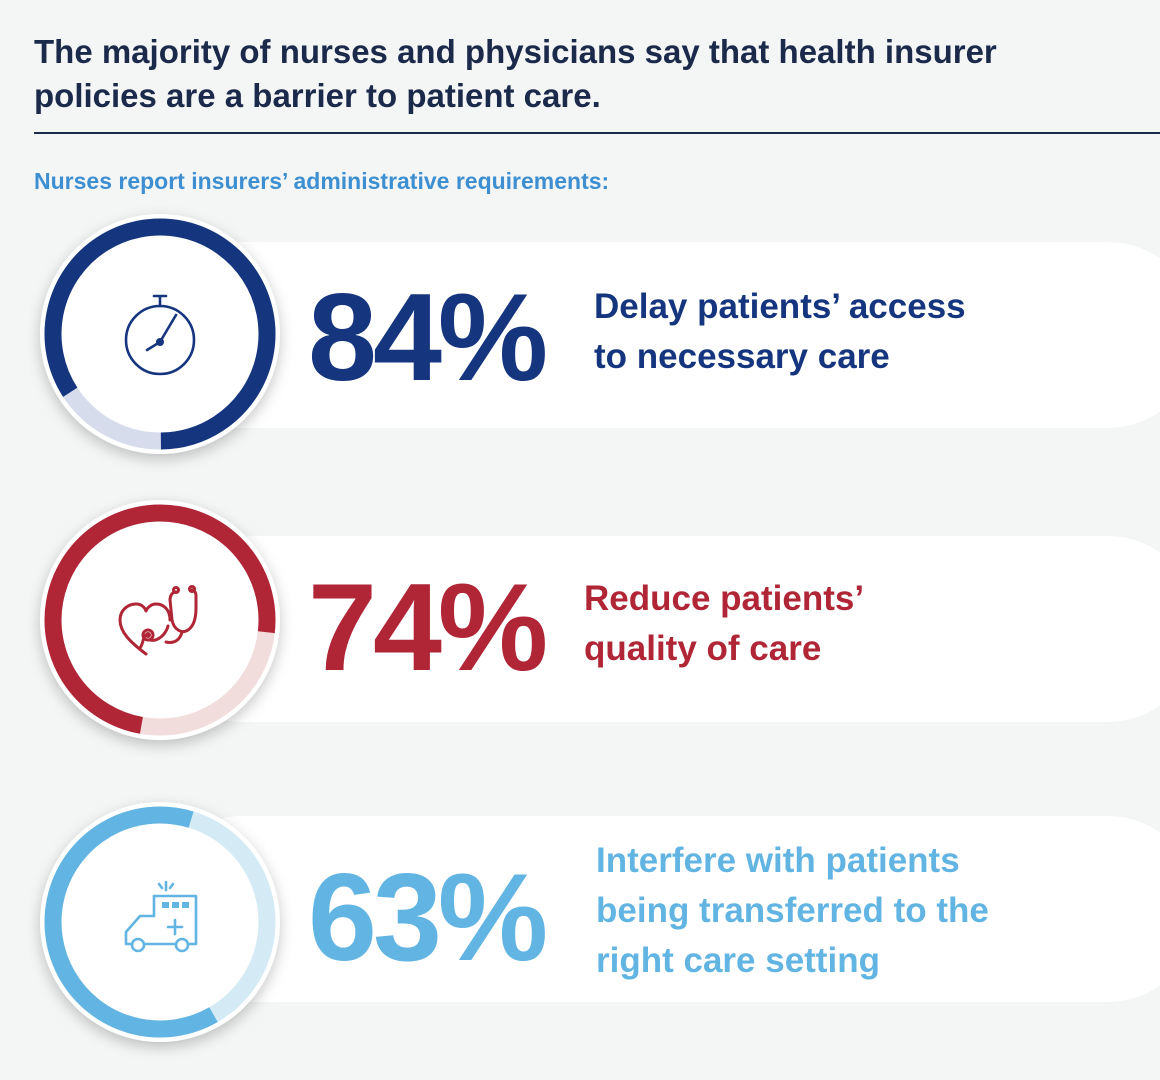  I want to click on title-divider, so click(597, 133).